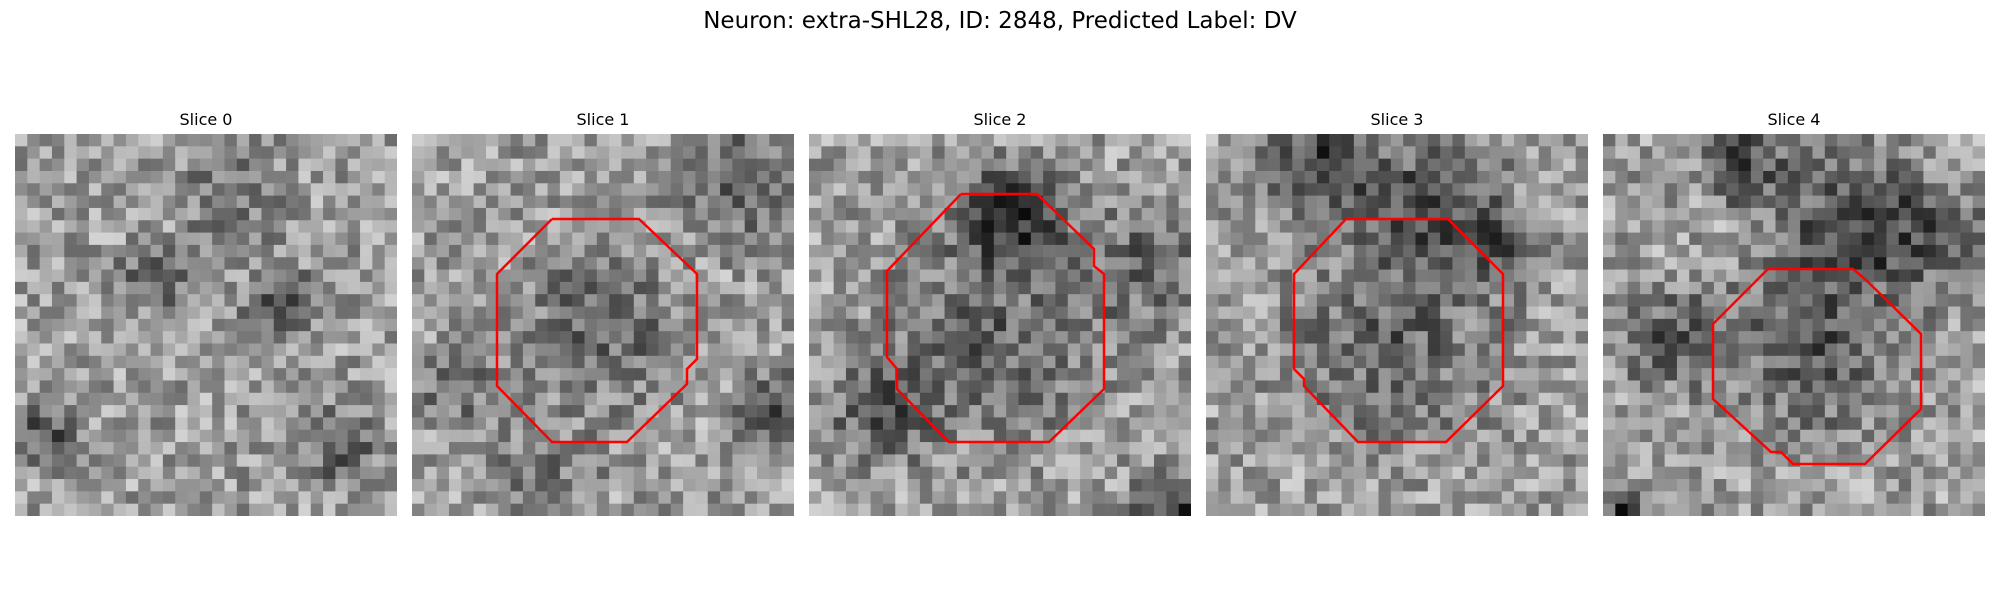 Image resolution: width=2000 pixels, height=600 pixels. What do you see at coordinates (603, 119) in the screenshot?
I see `slice-1-title: Slice 1` at bounding box center [603, 119].